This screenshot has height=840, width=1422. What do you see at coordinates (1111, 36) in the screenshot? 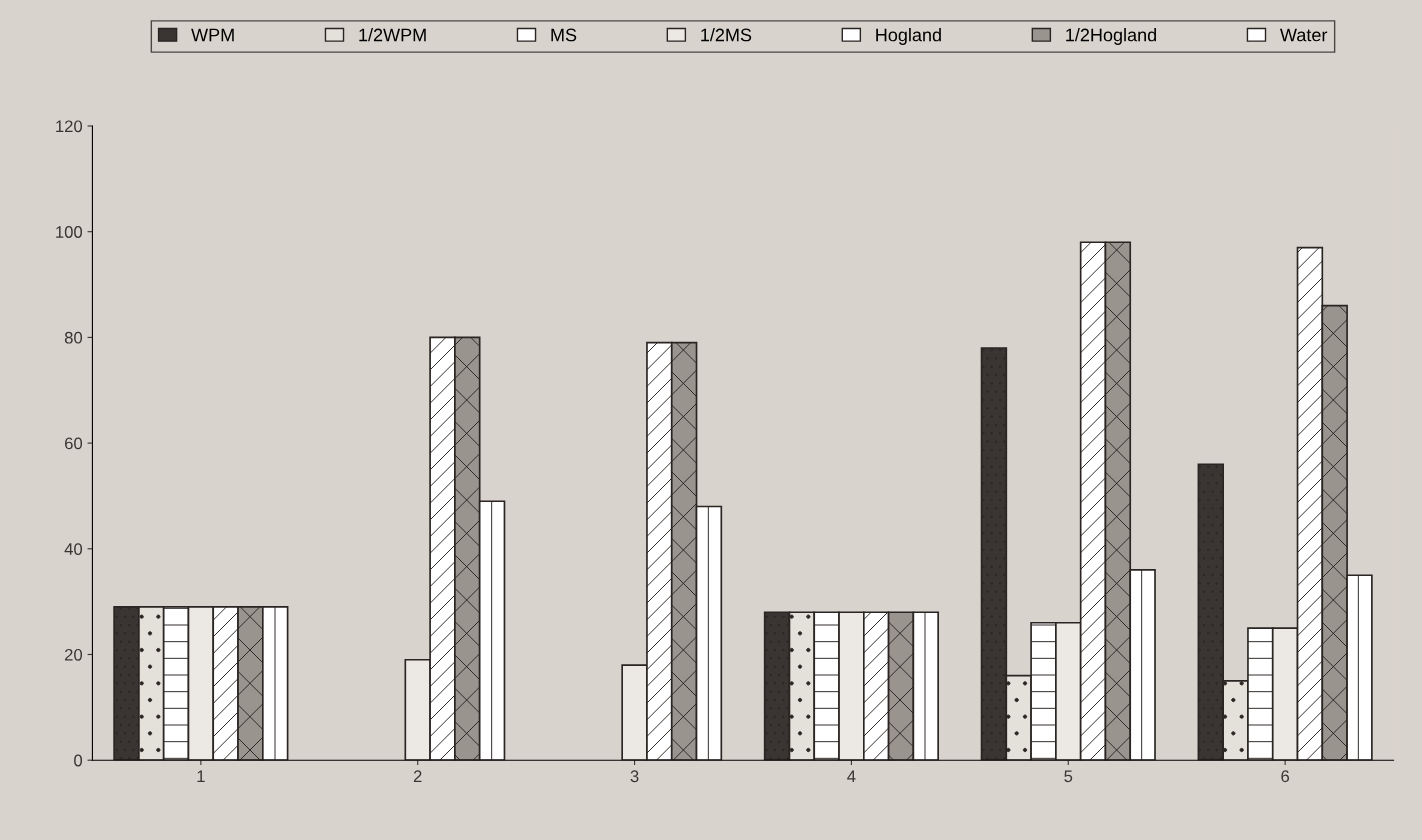
I see `legend-label: 1/2Hogland` at bounding box center [1111, 36].